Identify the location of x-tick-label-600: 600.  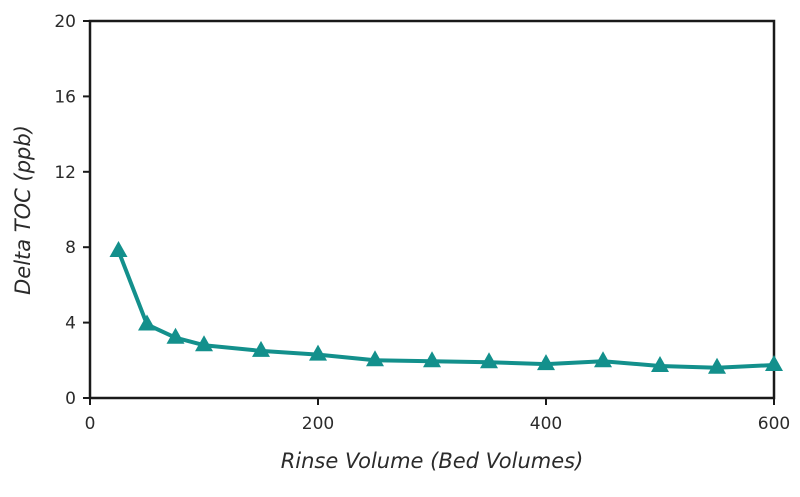
(774, 424).